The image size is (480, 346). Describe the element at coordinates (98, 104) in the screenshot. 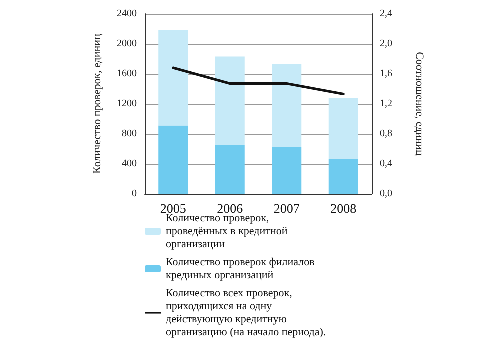

I see `y-axis-title: Количество проверок, единиц` at that location.